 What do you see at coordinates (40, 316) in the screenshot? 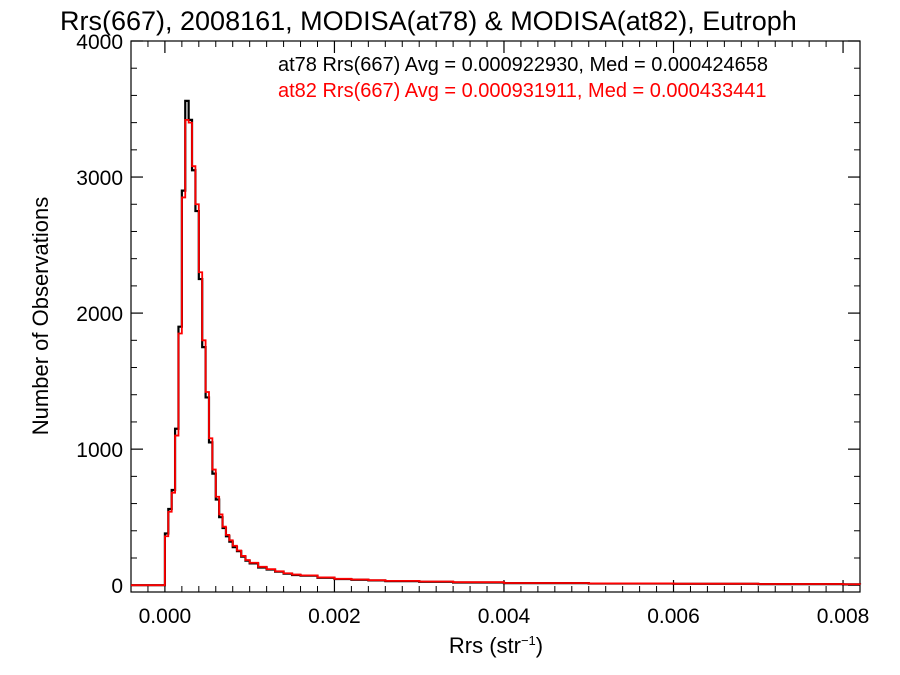
I see `y-axis-label: Number of Observations` at bounding box center [40, 316].